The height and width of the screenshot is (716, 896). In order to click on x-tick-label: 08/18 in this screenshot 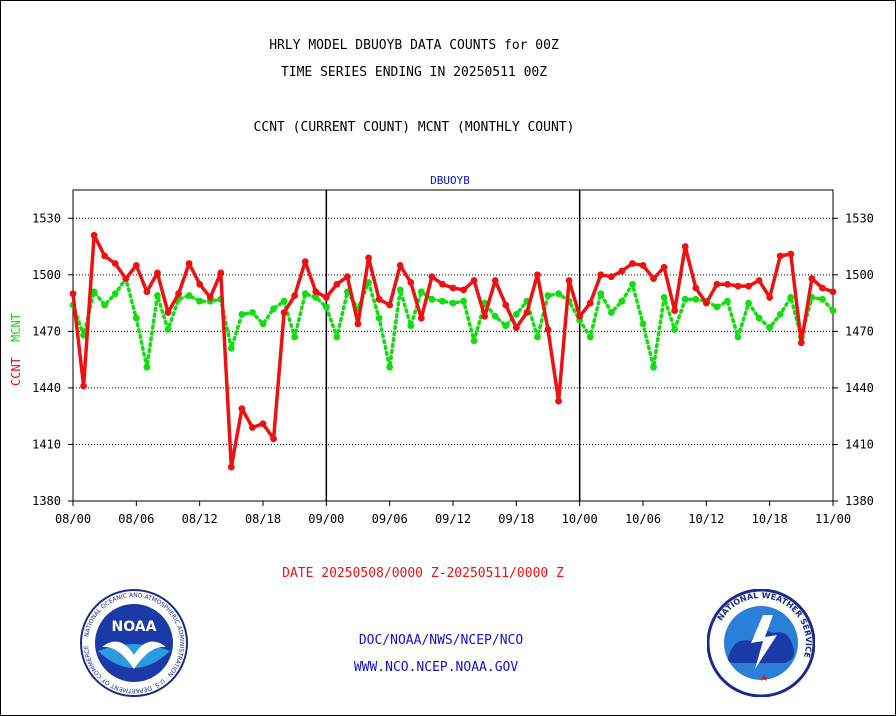, I will do `click(263, 519)`.